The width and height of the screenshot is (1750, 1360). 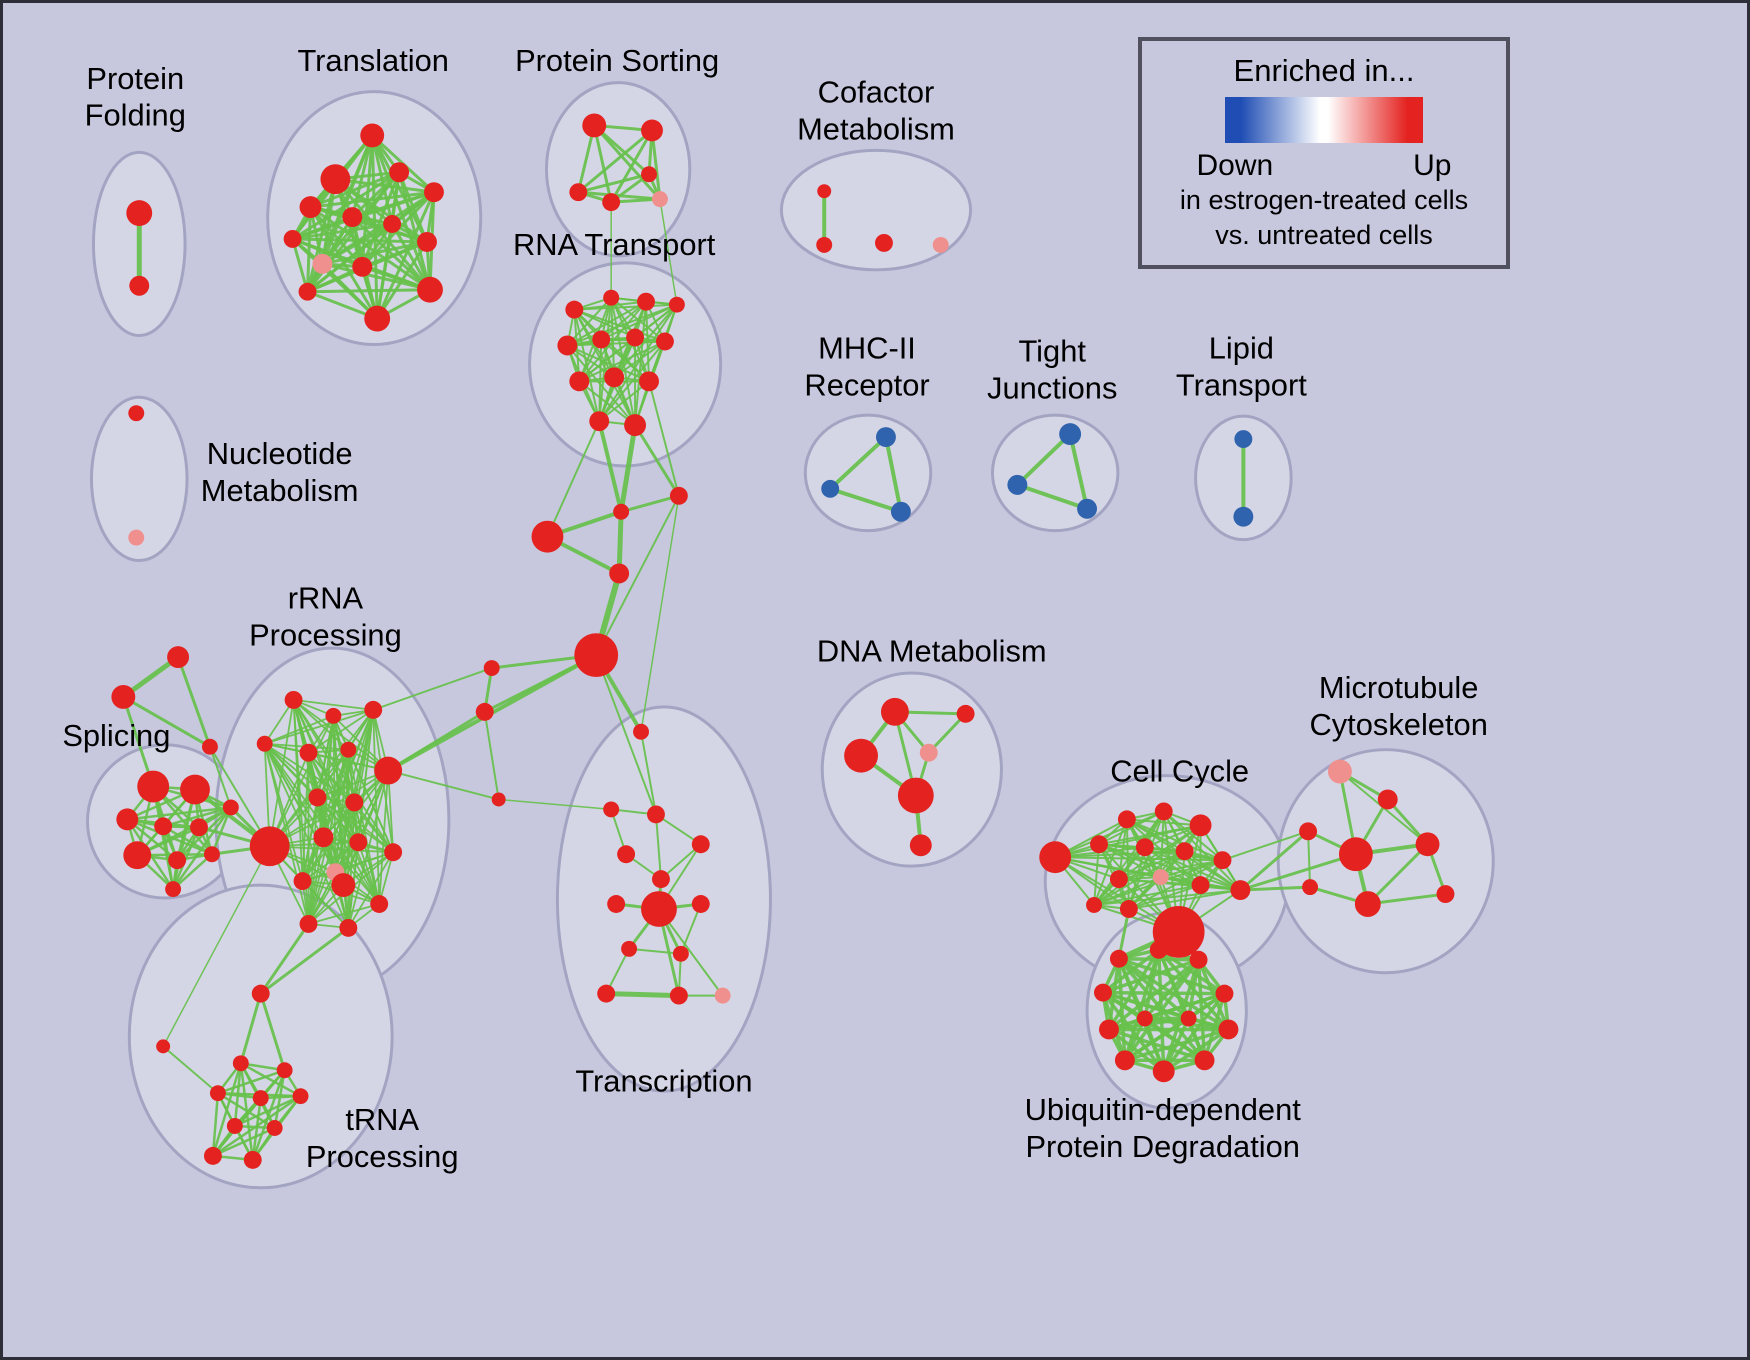 What do you see at coordinates (1324, 200) in the screenshot?
I see `legend-line1: in estrogen-treated cells` at bounding box center [1324, 200].